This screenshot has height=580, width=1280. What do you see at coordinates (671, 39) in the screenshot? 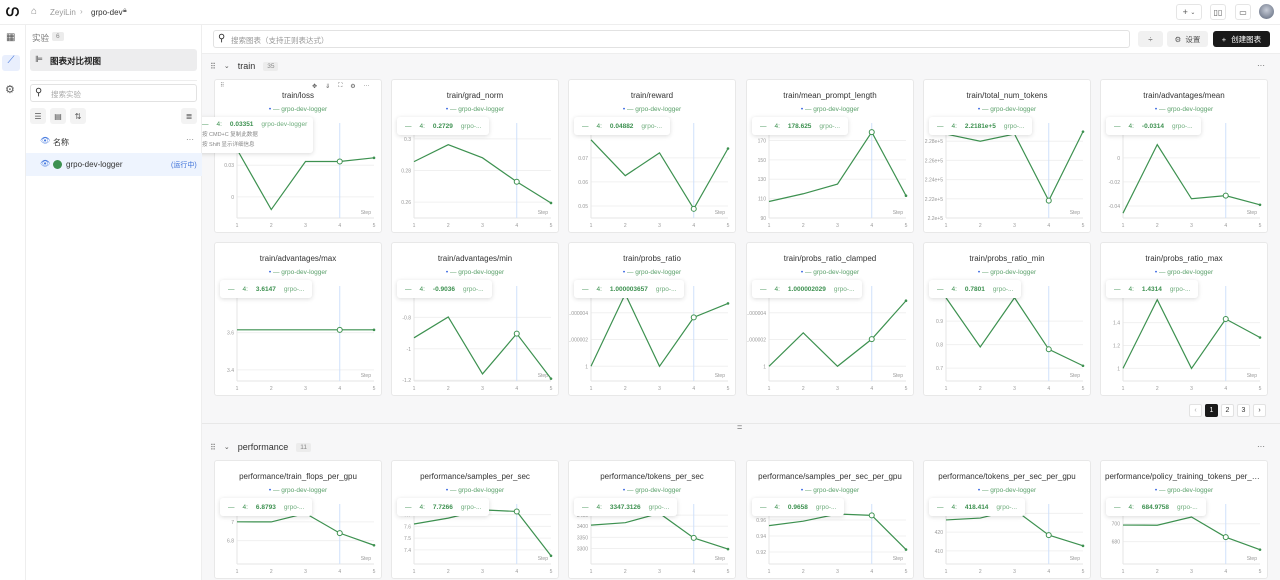
I see `chart-search-input: ⚲ 搜索图表（支持正则表达式）` at bounding box center [671, 39].